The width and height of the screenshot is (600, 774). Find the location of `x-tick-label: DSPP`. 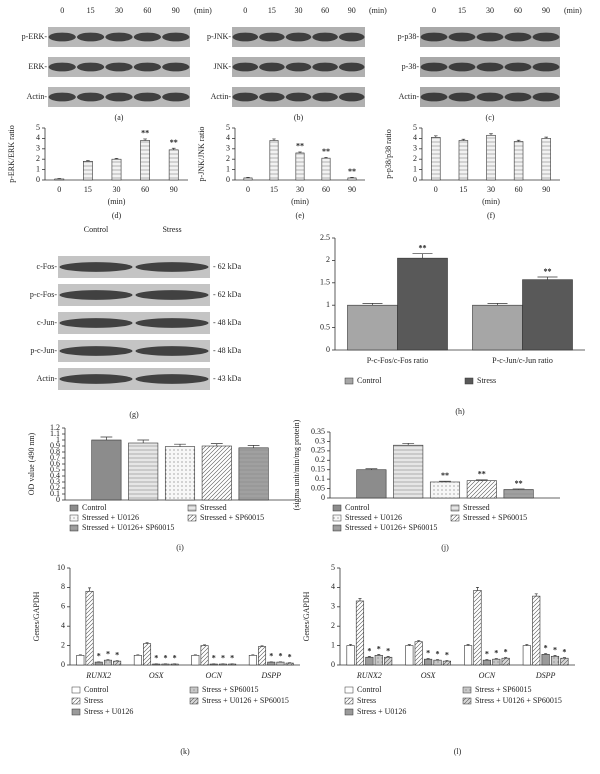

x-tick-label: DSPP is located at coordinates (545, 675).